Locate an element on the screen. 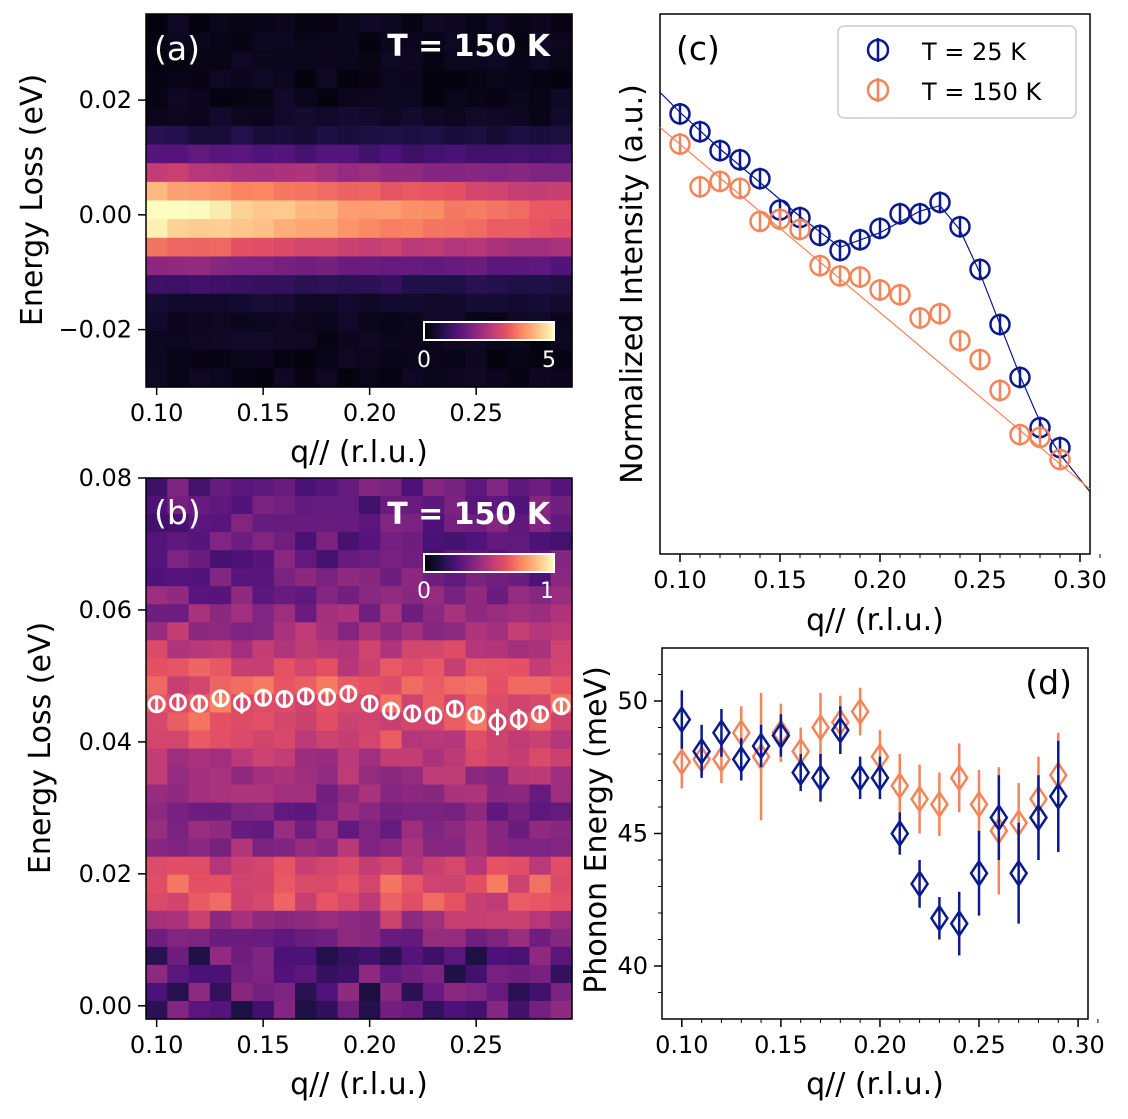 This screenshot has width=1128, height=1119. x-tick-label: 0.30 is located at coordinates (1077, 1045).